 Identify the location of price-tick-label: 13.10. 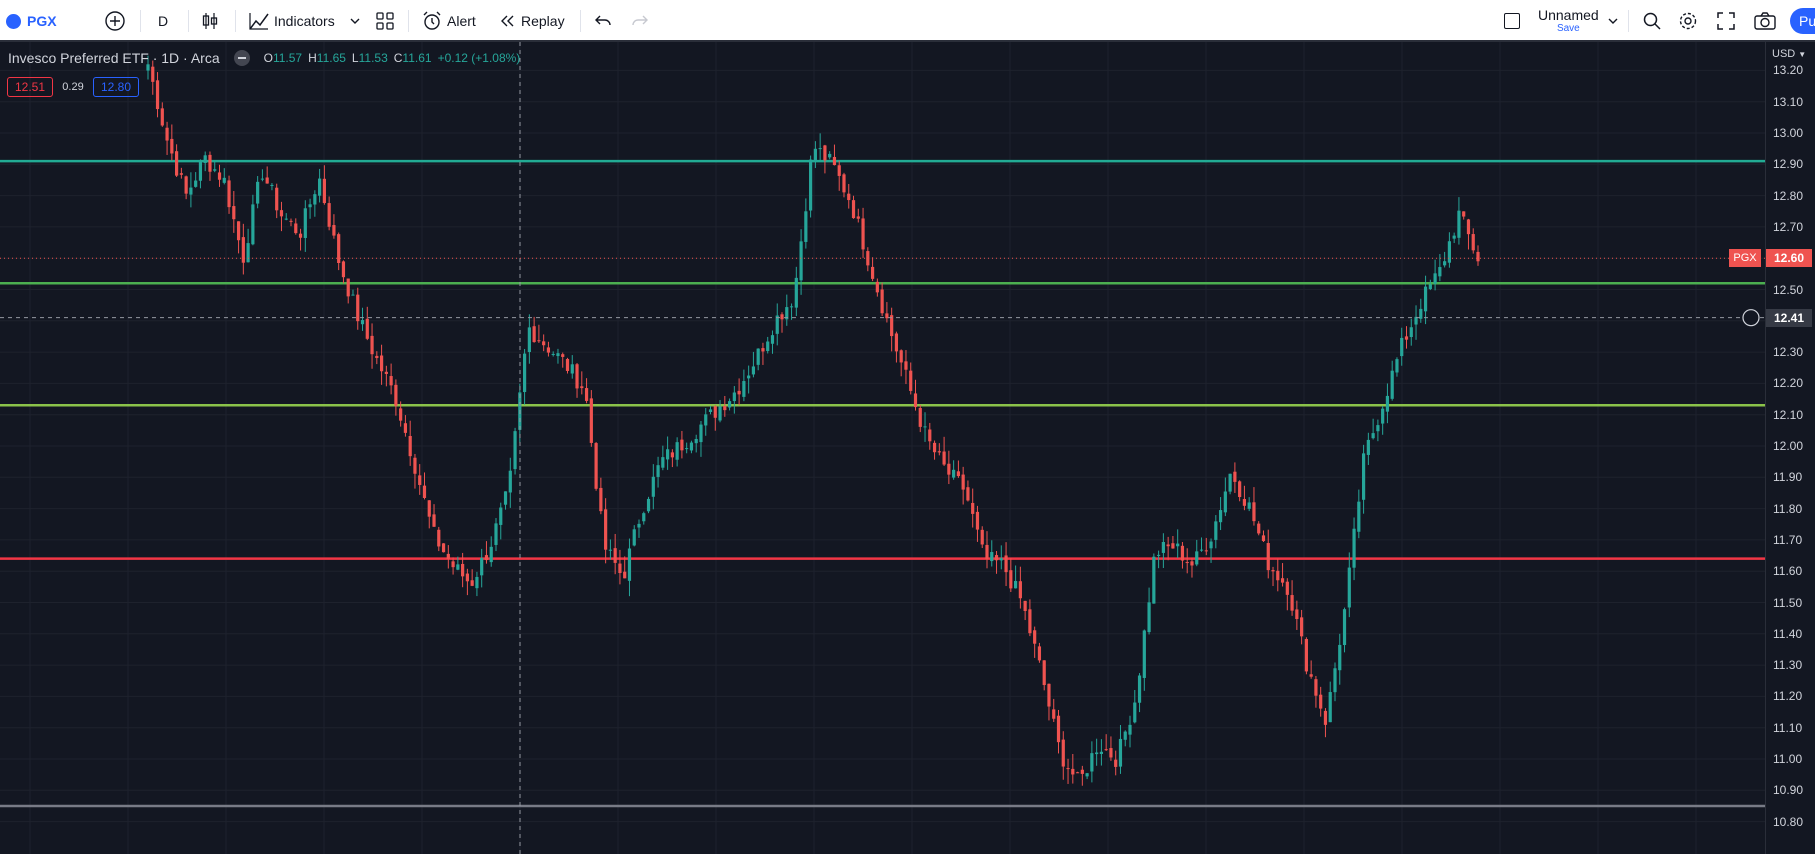
(1788, 101).